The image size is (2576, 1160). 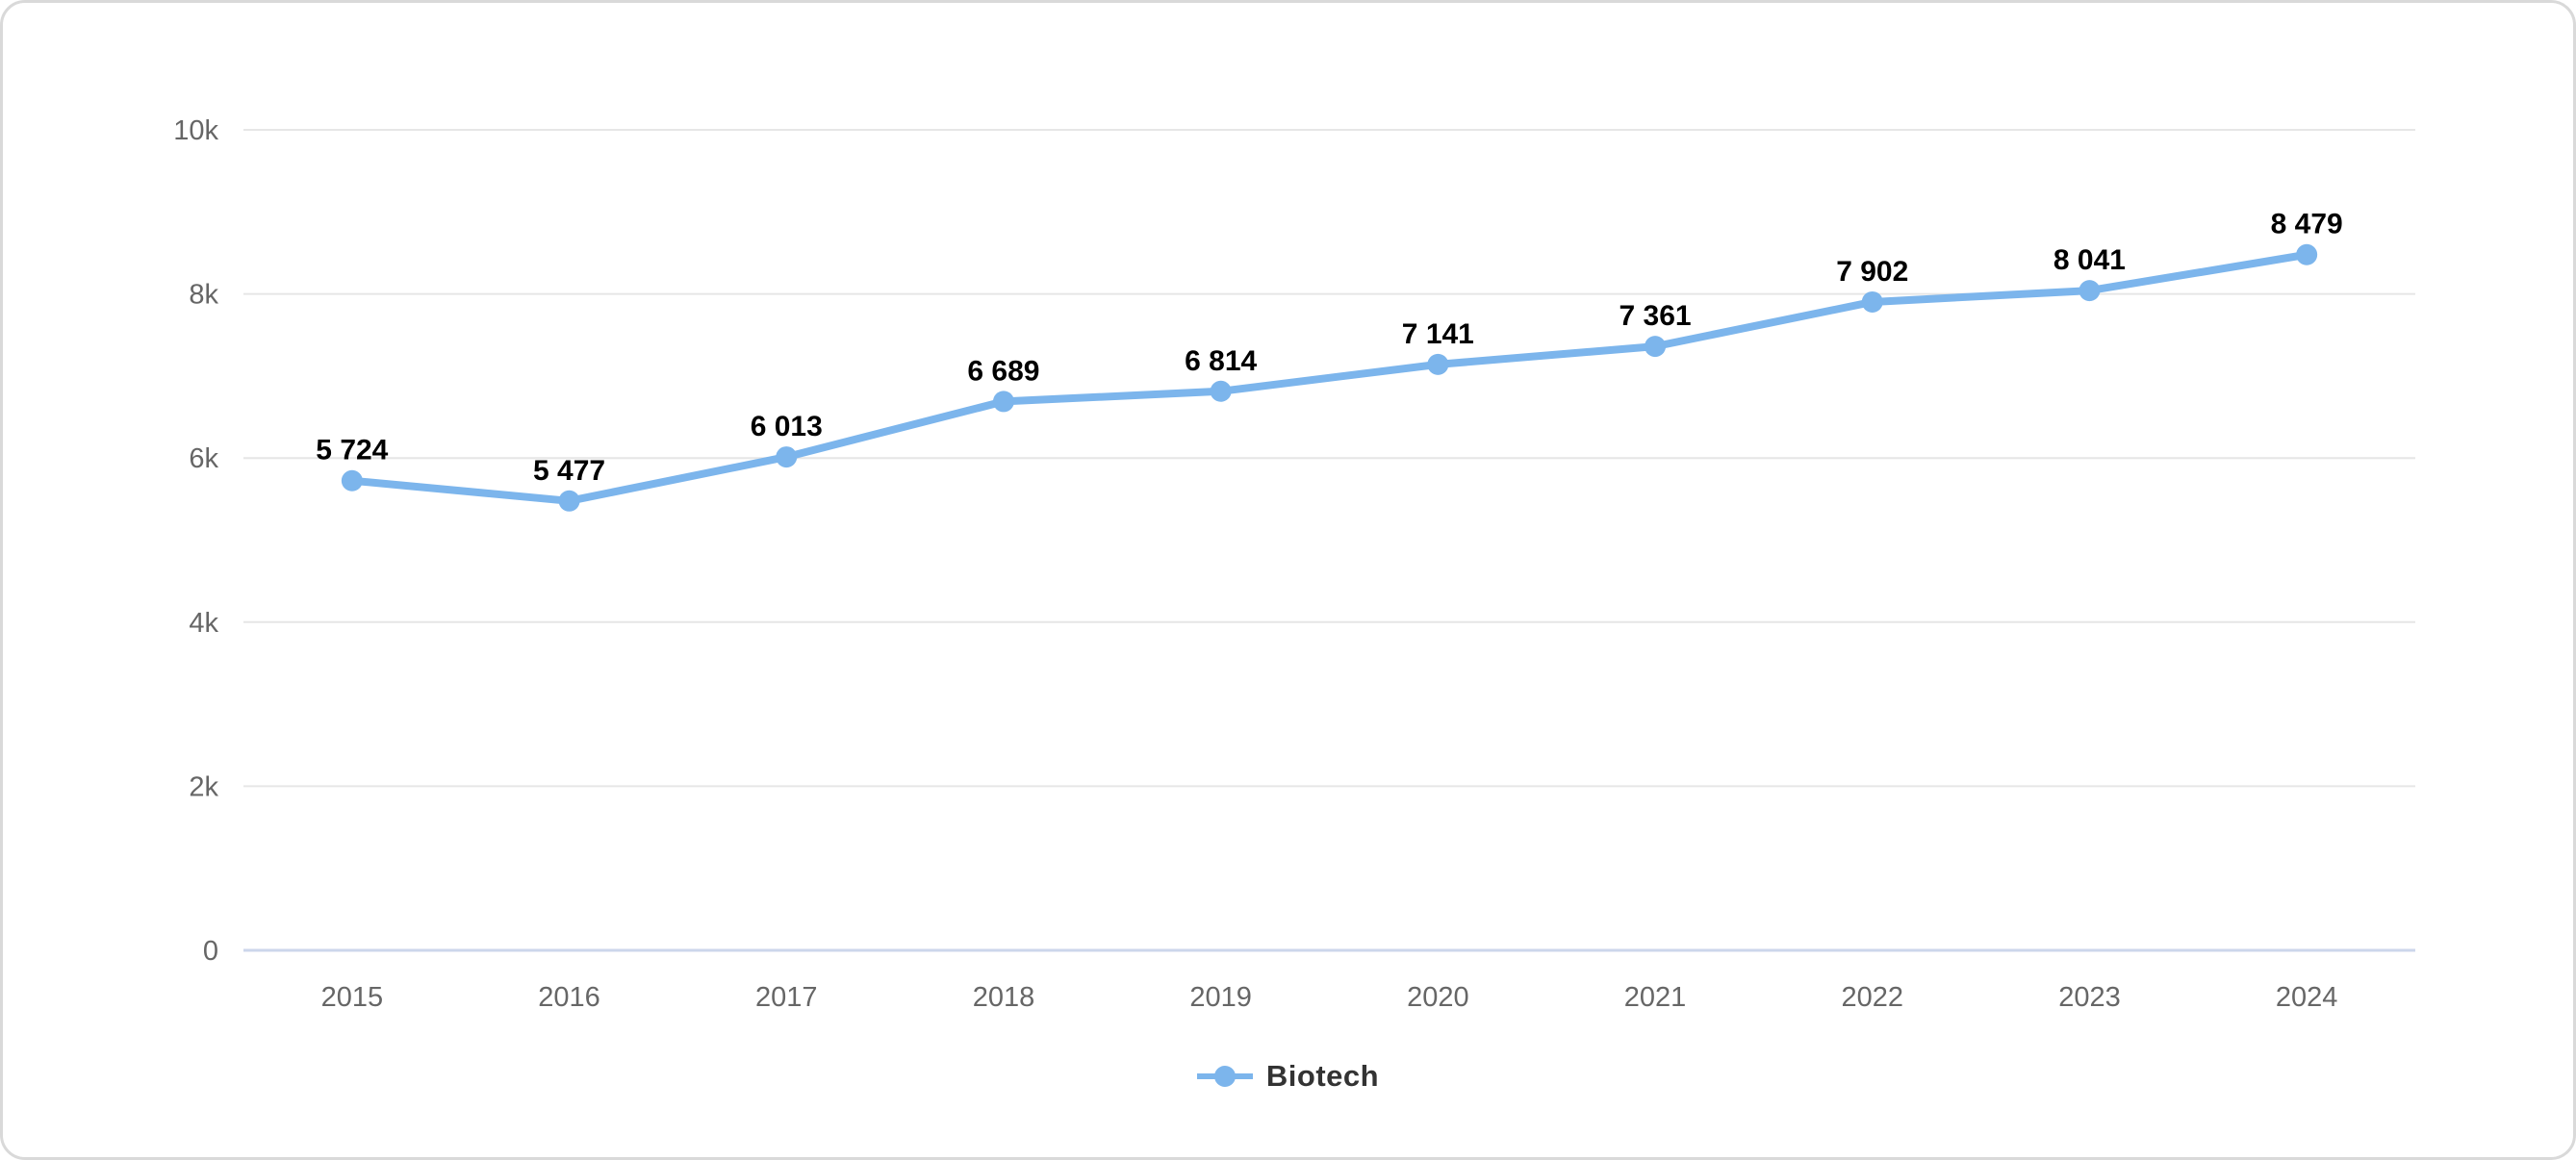 What do you see at coordinates (1322, 1076) in the screenshot?
I see `legend-label: Biotech` at bounding box center [1322, 1076].